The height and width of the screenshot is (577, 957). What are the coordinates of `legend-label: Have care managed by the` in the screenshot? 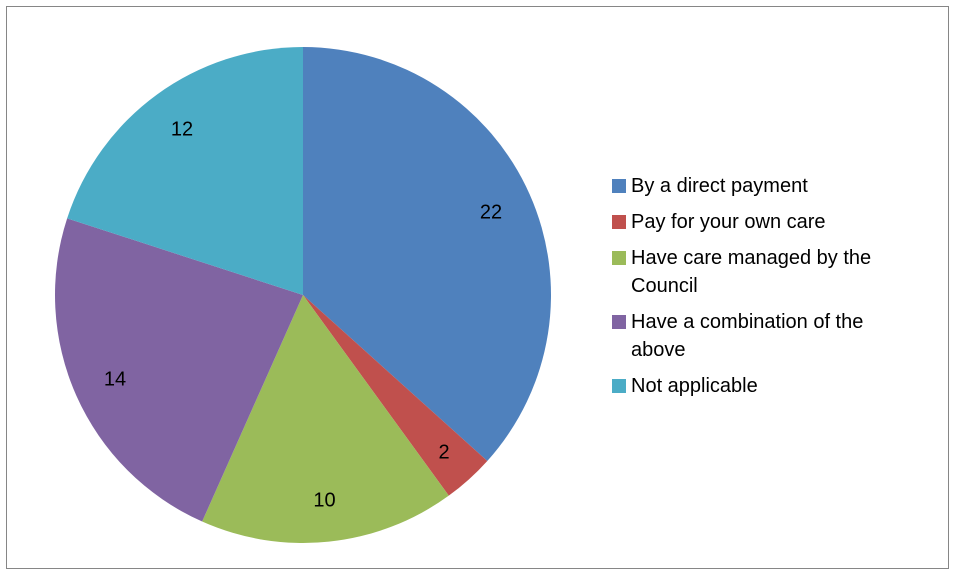 It's located at (751, 258).